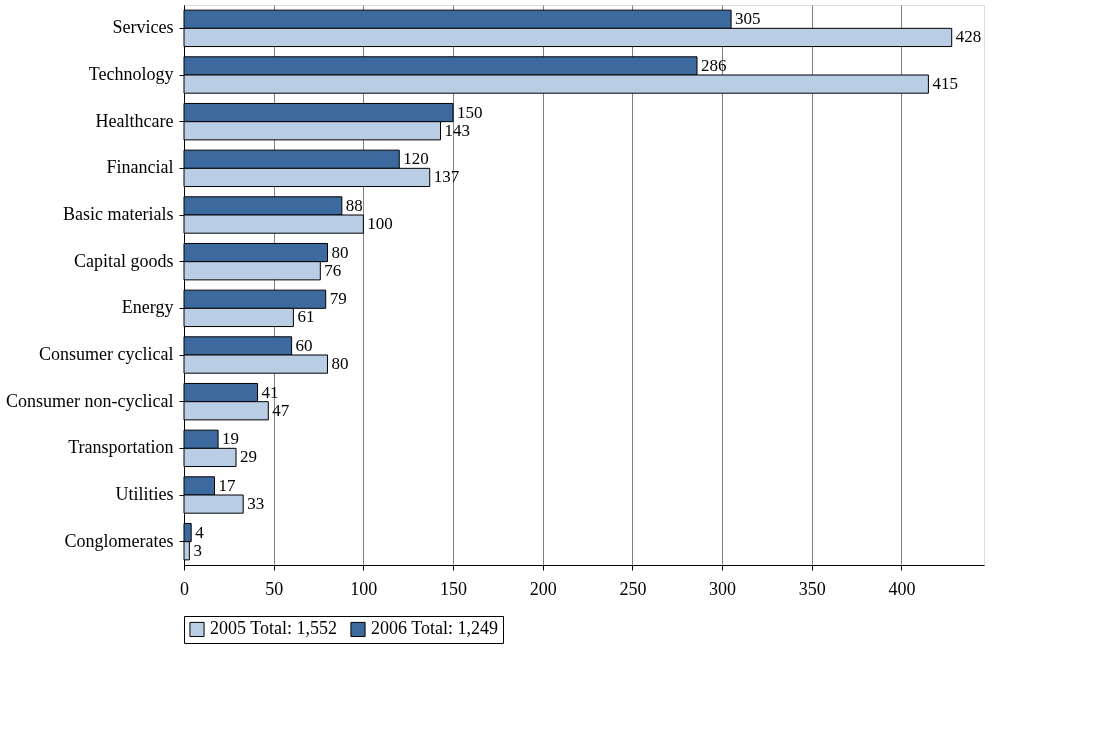 The height and width of the screenshot is (731, 1106). I want to click on y-tick-label: Consumer non-cyclical, so click(90, 400).